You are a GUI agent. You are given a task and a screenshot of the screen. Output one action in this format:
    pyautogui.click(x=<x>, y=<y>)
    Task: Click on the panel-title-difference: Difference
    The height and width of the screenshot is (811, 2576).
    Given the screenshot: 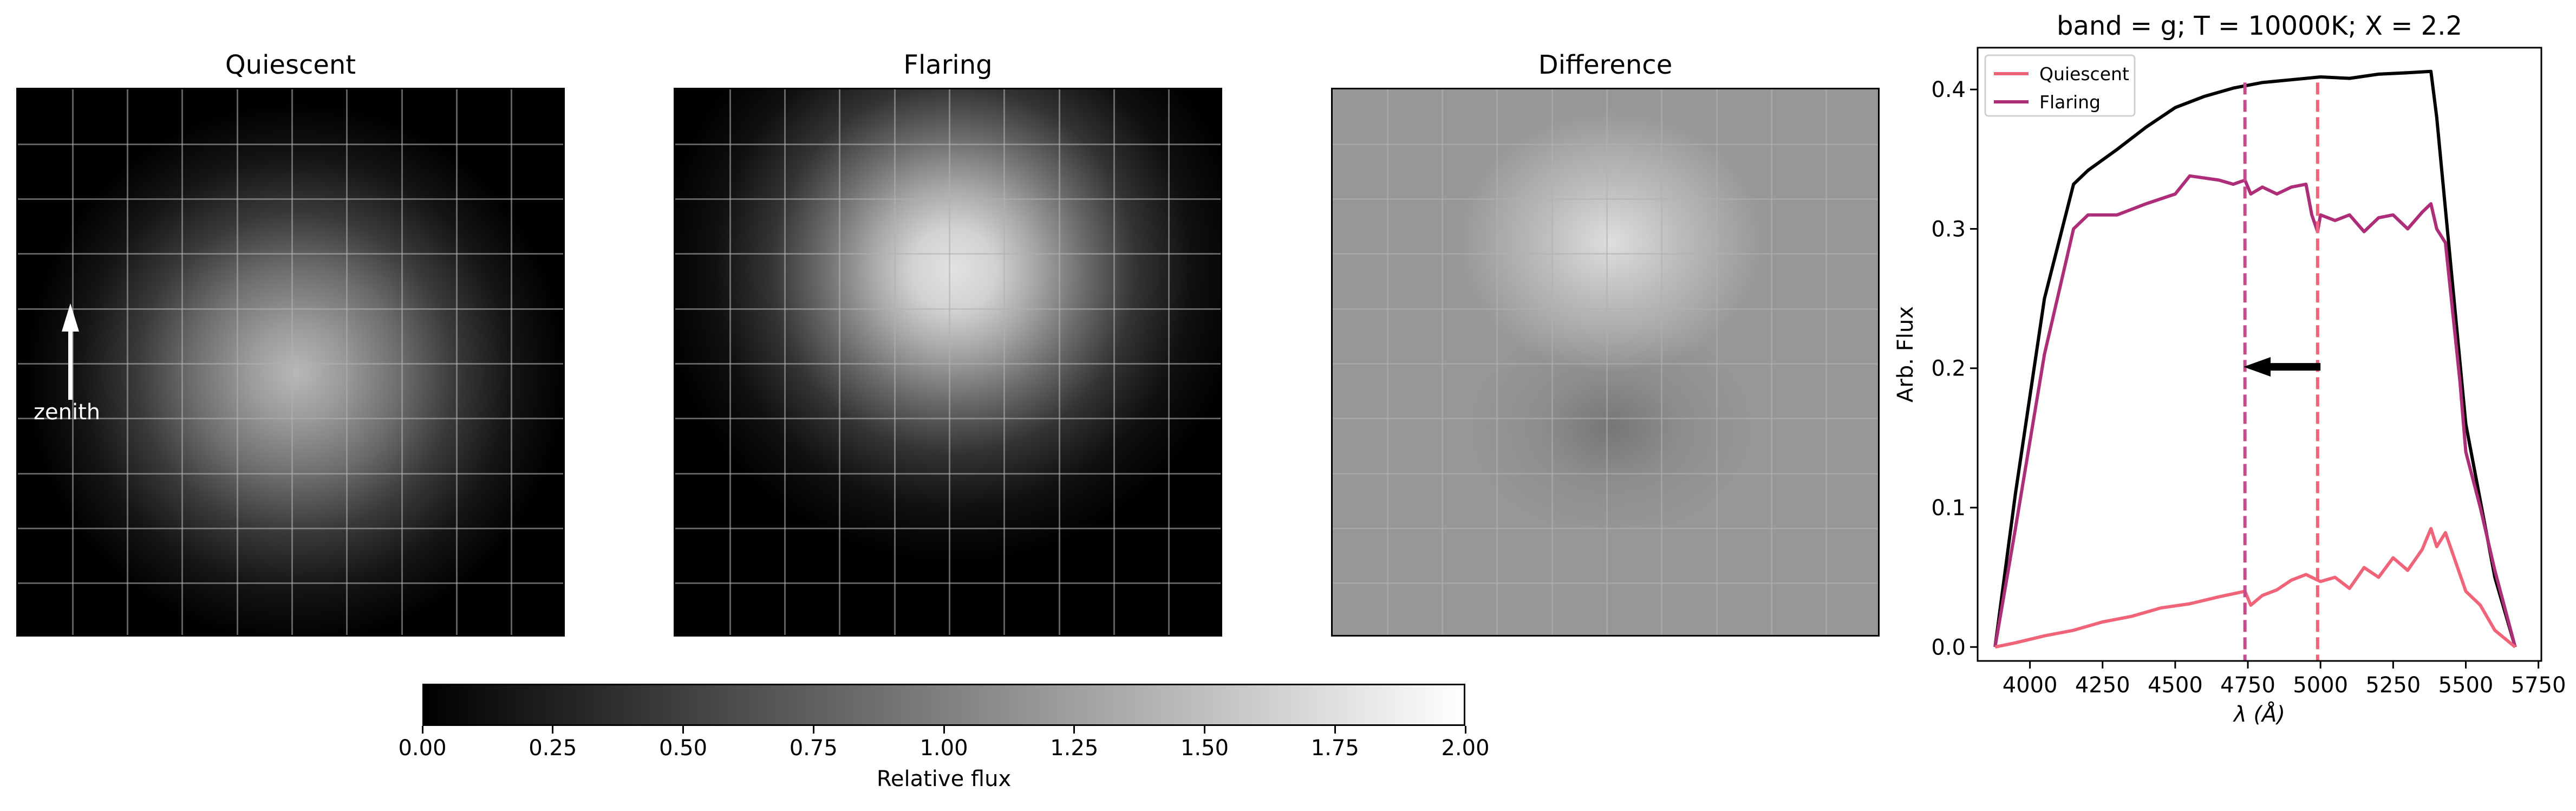 What is the action you would take?
    pyautogui.click(x=1605, y=65)
    